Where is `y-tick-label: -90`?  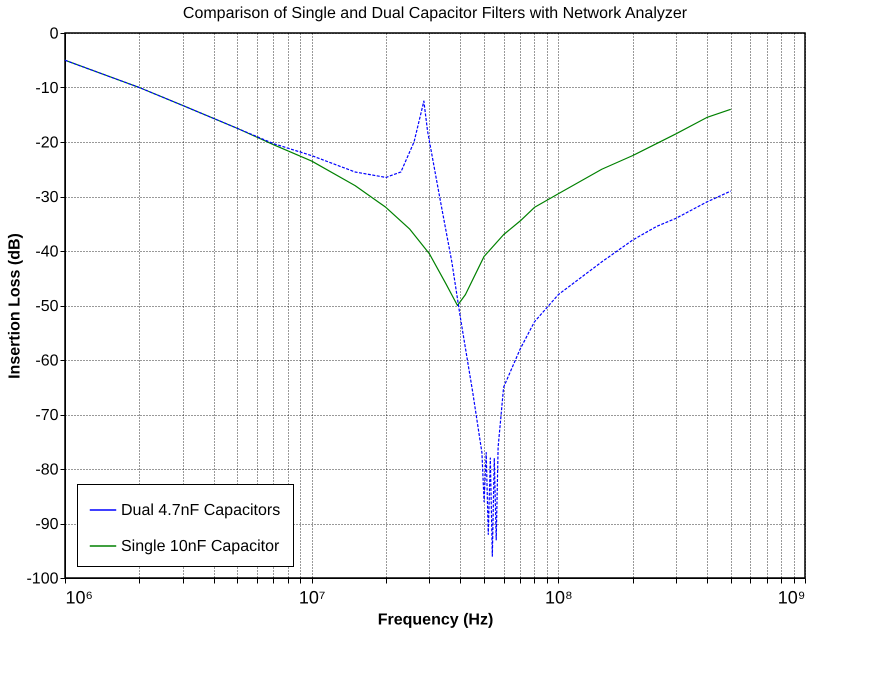
y-tick-label: -90 is located at coordinates (47, 524).